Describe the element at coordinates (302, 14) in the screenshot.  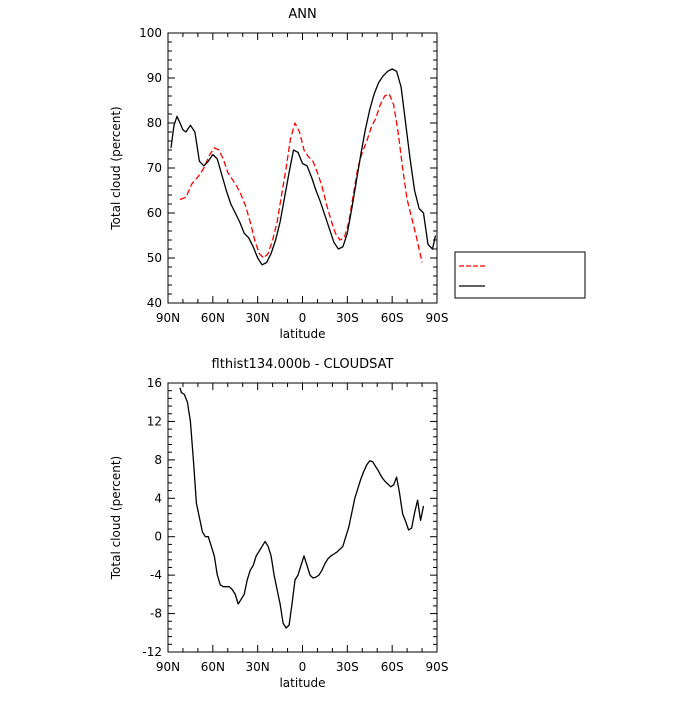
I see `chart-title: ANN` at that location.